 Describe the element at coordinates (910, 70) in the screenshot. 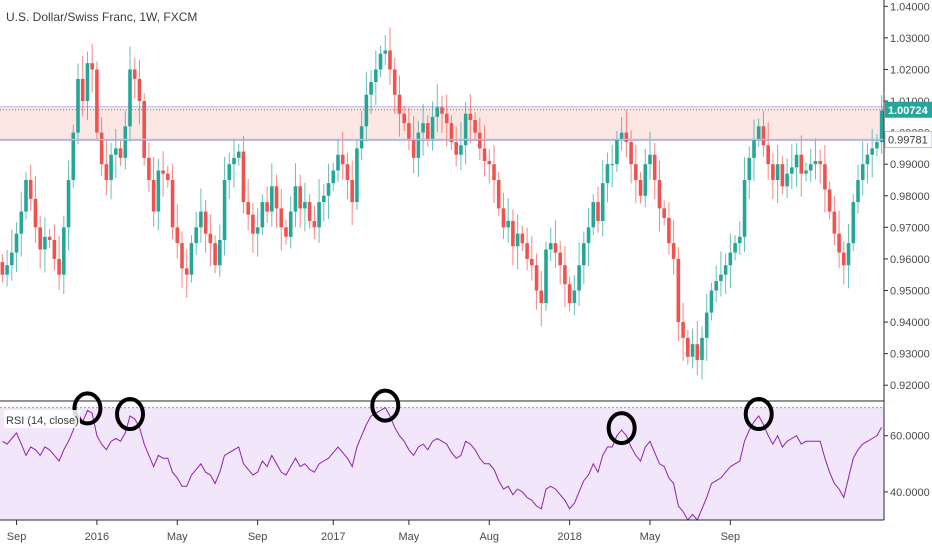

I see `price-tick-label: 1.02000` at that location.